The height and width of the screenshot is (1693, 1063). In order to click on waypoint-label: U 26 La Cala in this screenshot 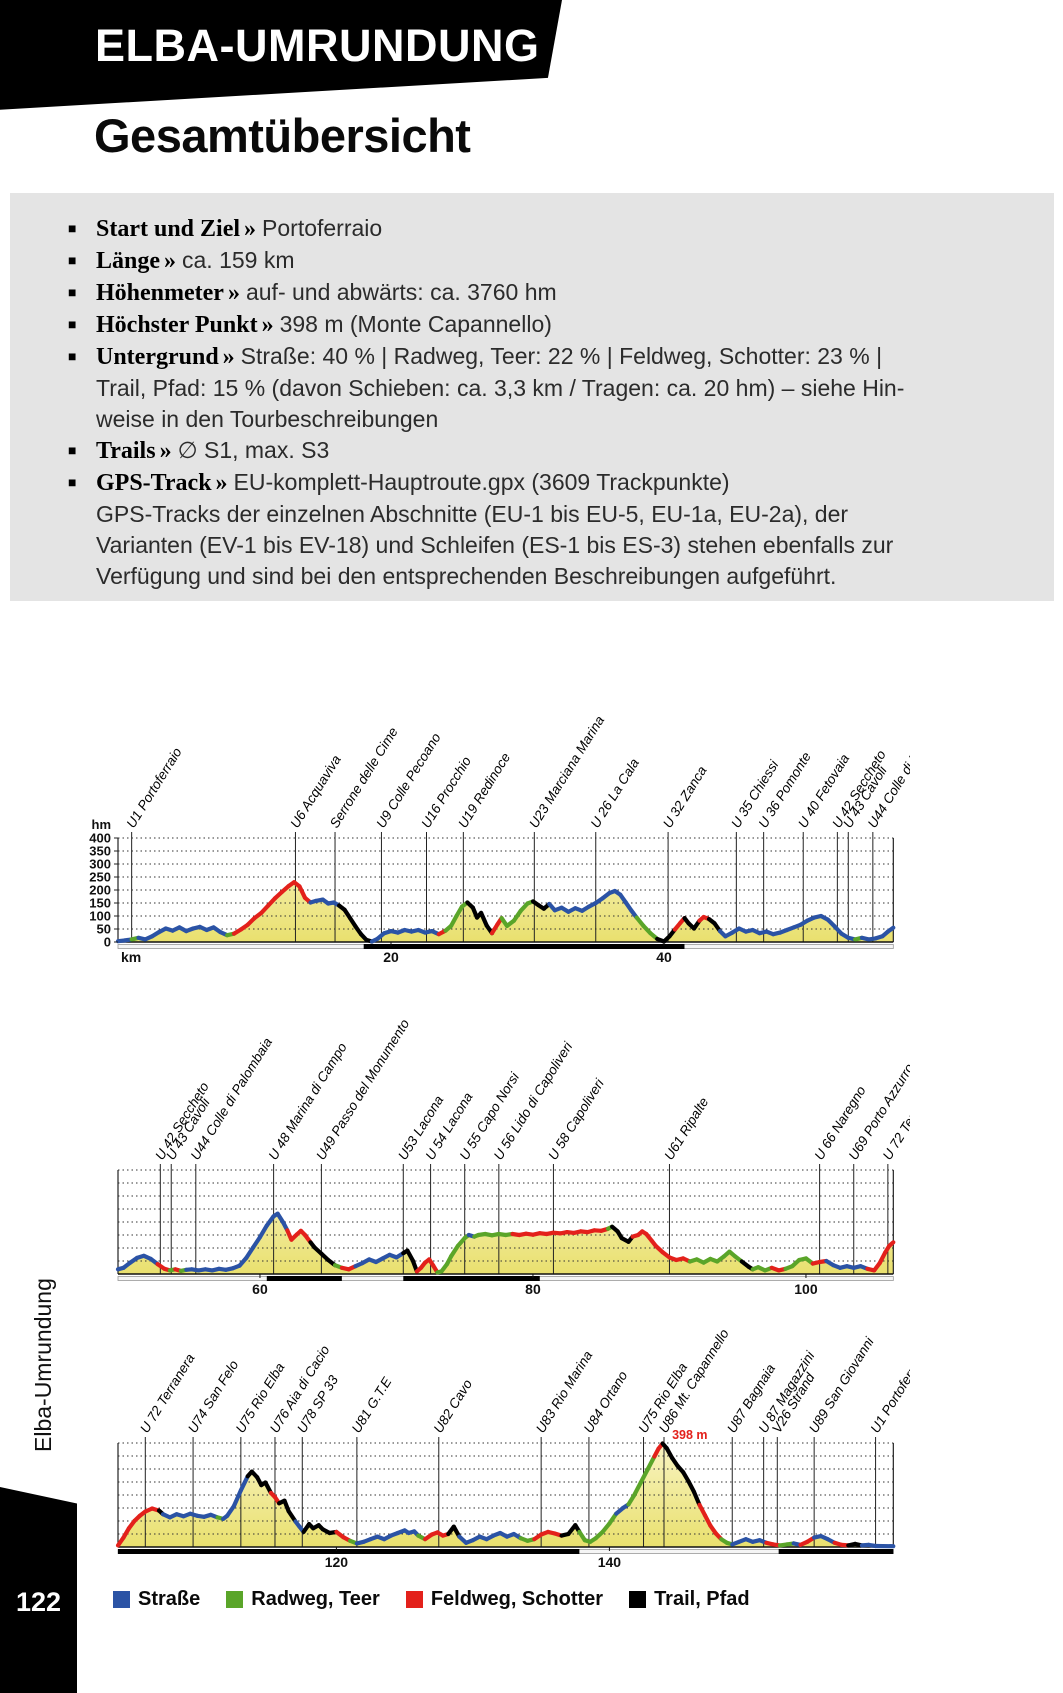, I will do `click(615, 792)`.